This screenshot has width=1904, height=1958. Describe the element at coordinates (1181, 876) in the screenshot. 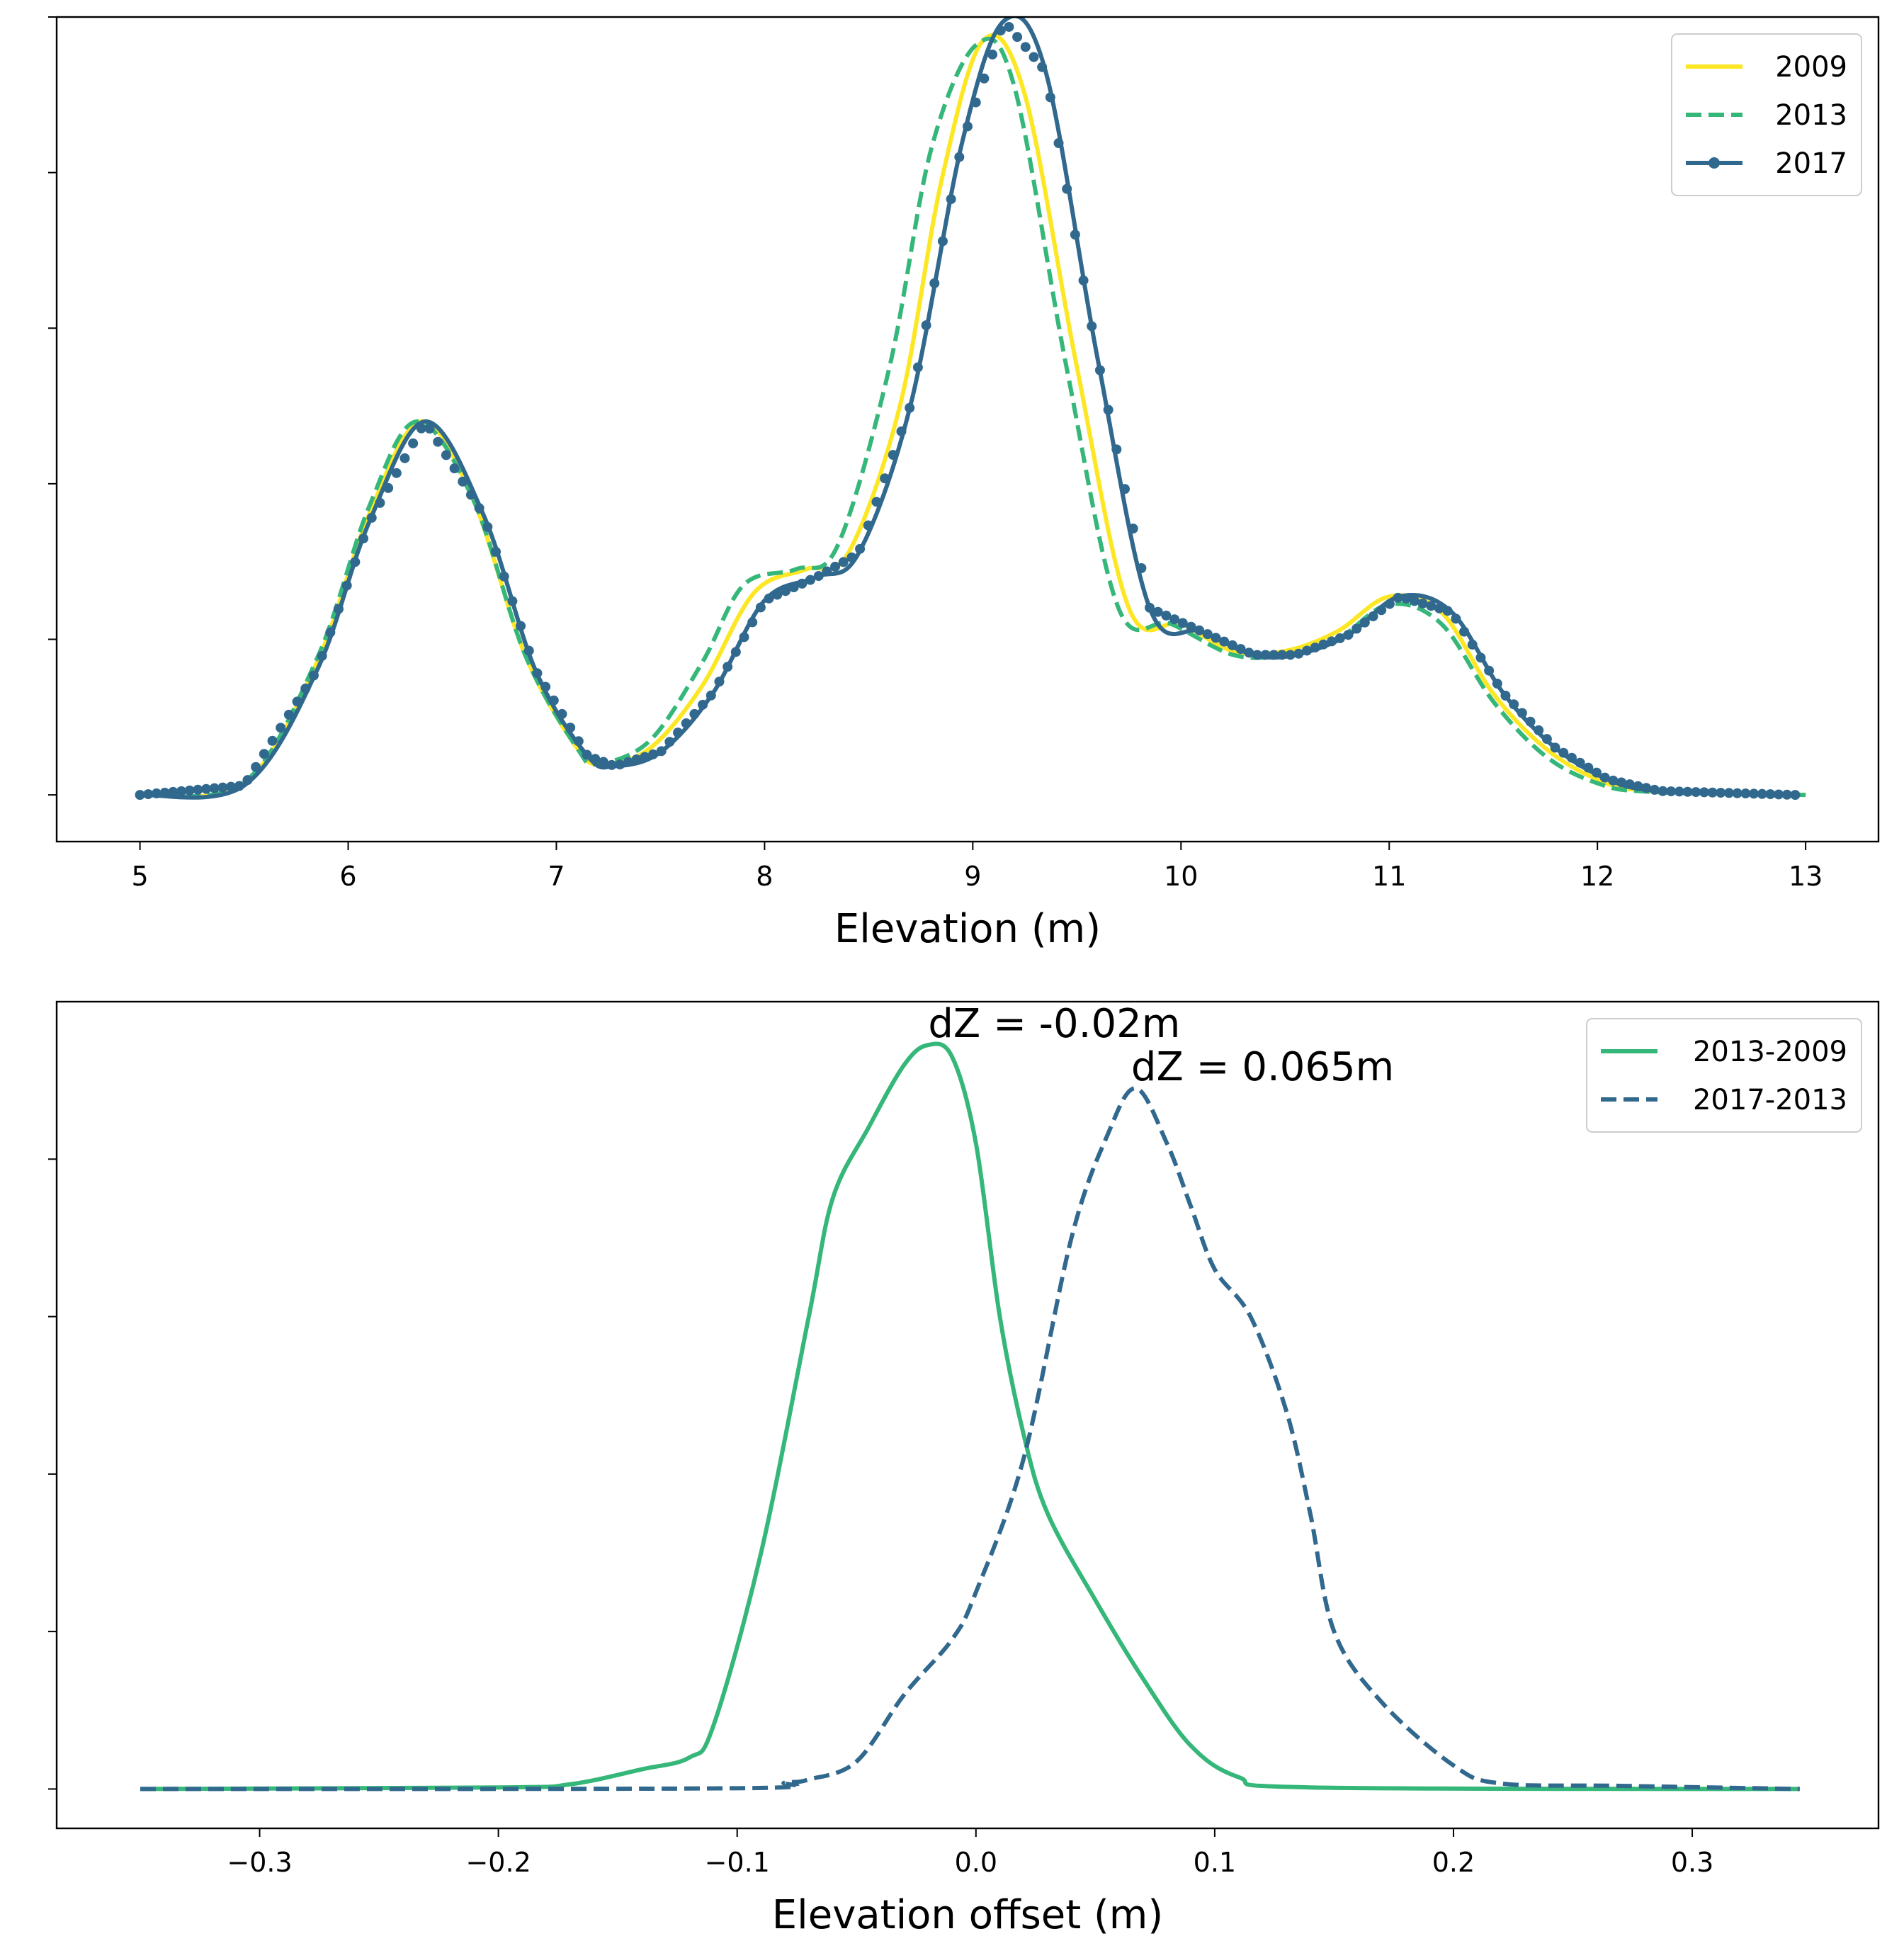

I see `x-tick-label: 10` at that location.